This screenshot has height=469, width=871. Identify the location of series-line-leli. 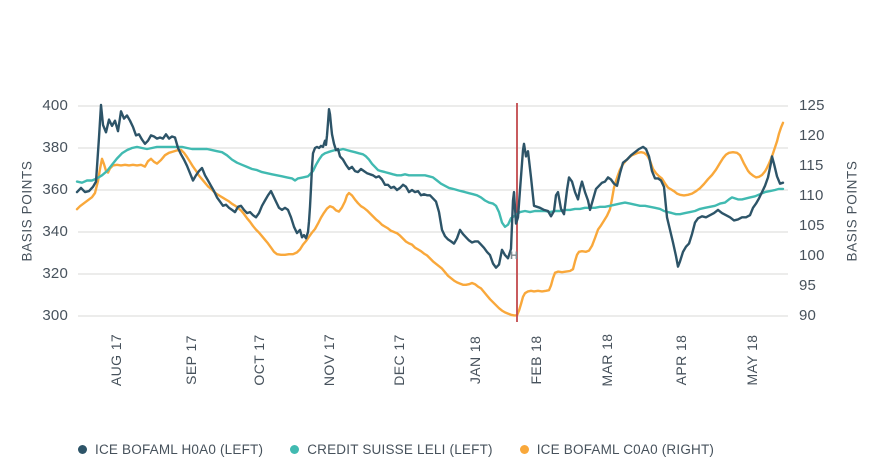
(430, 186).